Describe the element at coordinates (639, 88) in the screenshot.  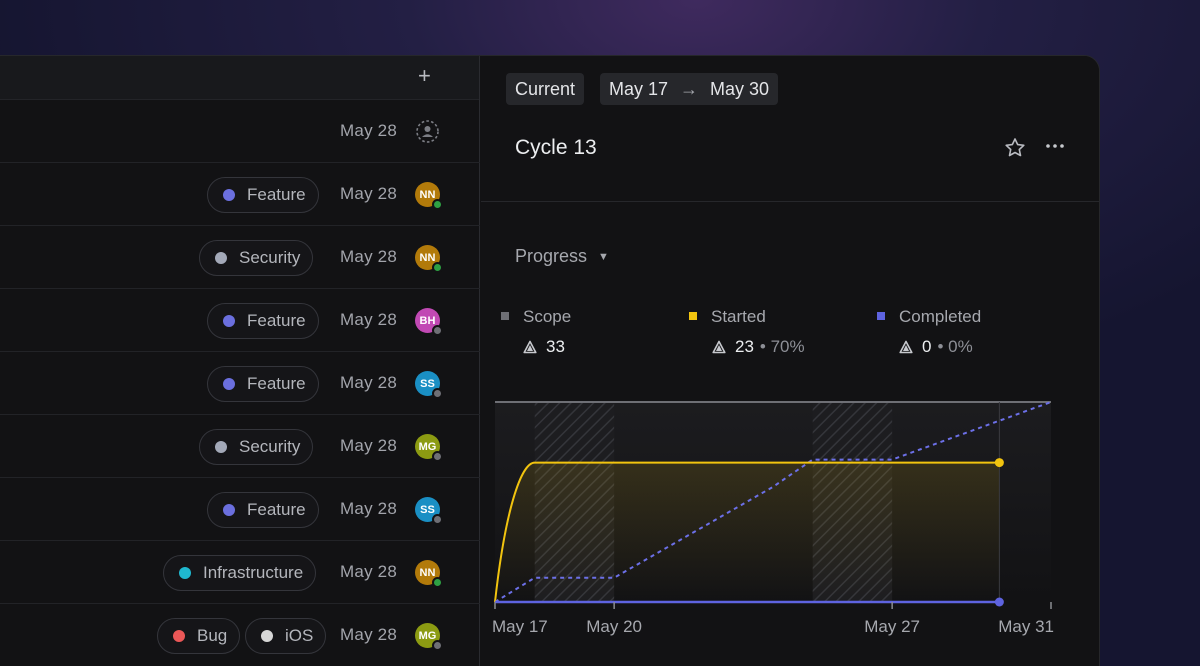
I see `range-start: May 17` at that location.